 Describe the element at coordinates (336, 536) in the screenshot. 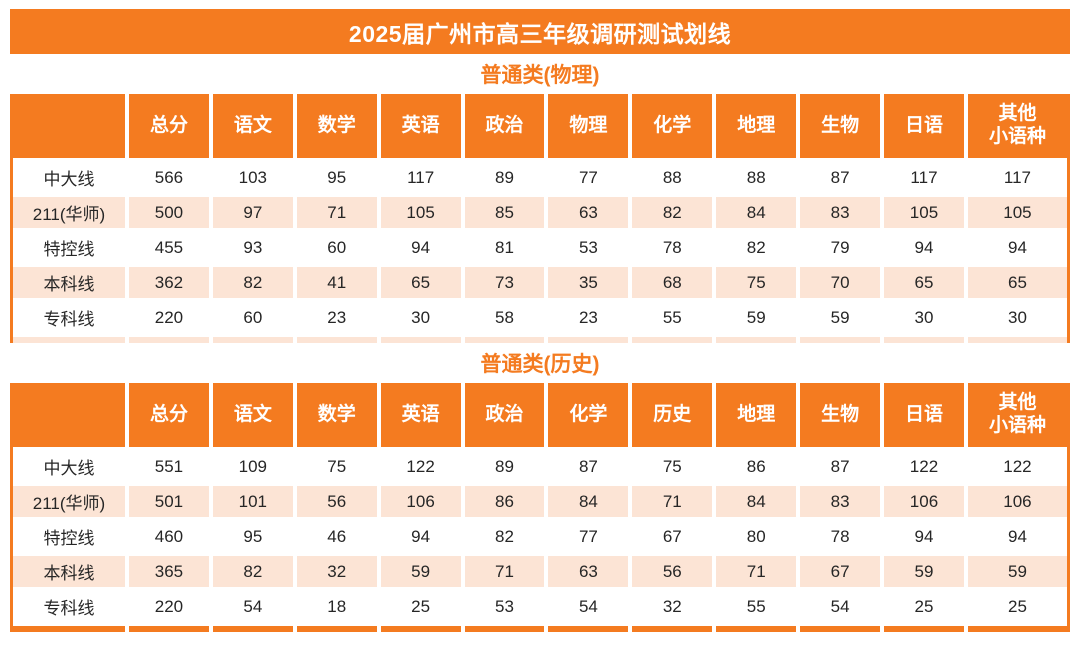

I see `score-cell: 46` at that location.